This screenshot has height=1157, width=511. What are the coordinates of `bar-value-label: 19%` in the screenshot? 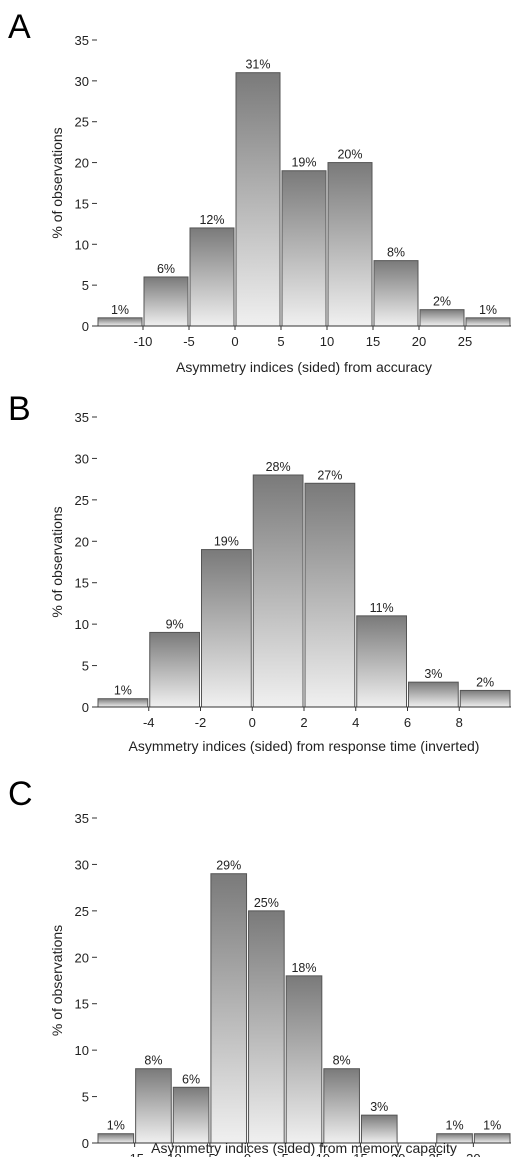 It's located at (226, 542).